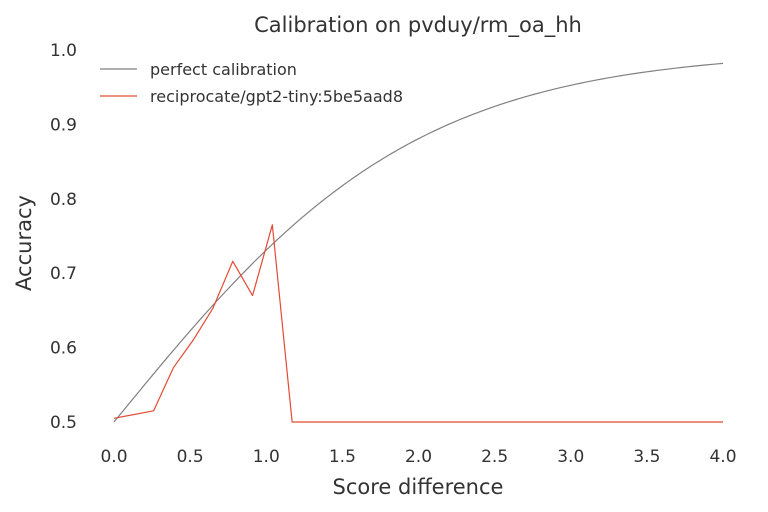  Describe the element at coordinates (223, 69) in the screenshot. I see `legend-label-perfect-calibration: perfect calibration` at that location.